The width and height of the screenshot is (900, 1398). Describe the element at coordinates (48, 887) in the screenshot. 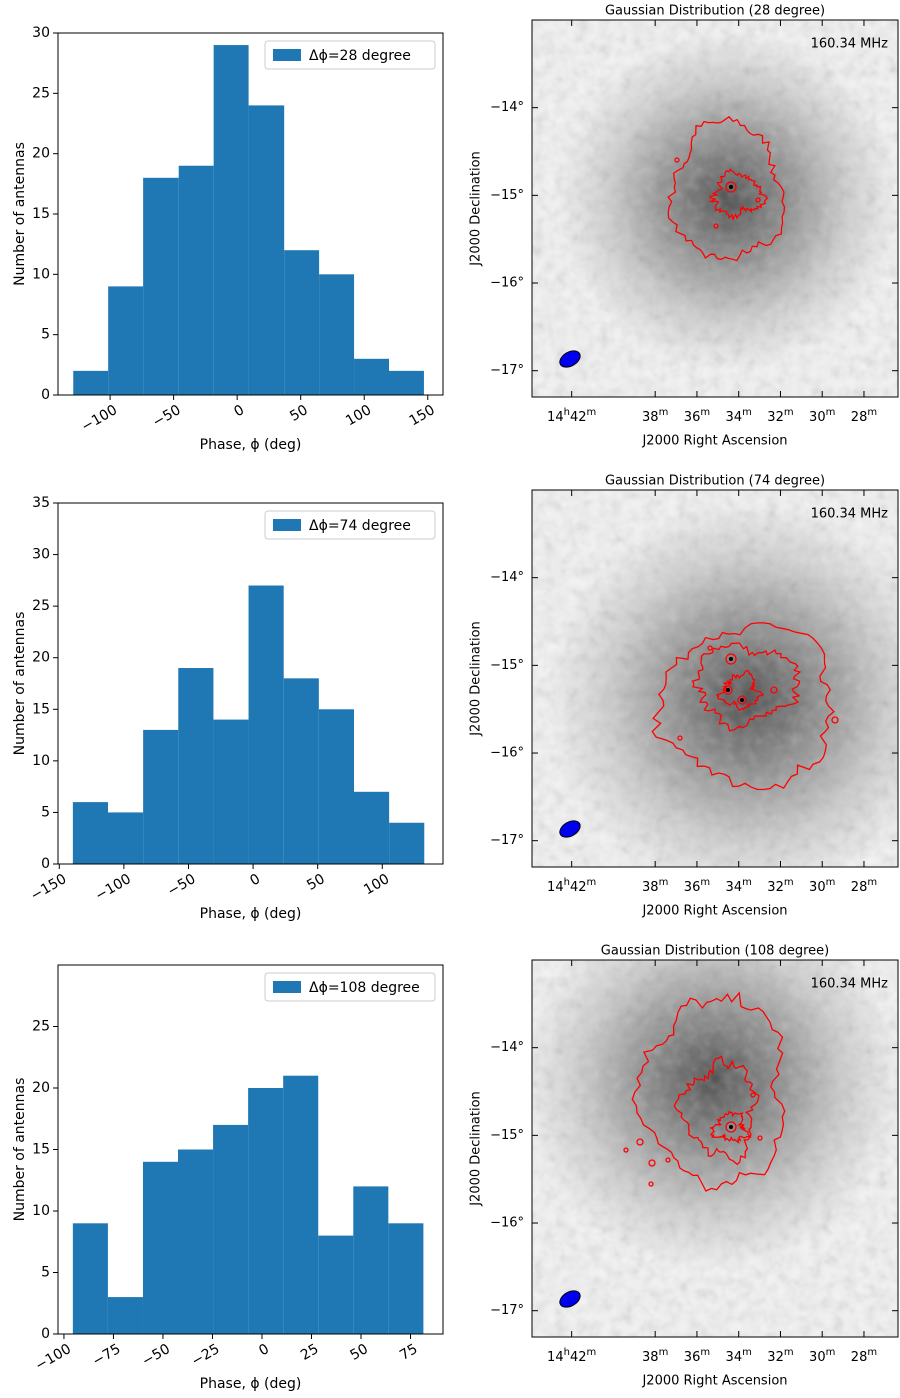

I see `x-tick-label: −150` at that location.